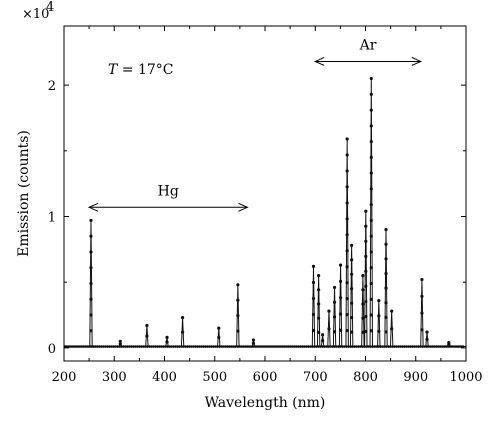 This screenshot has height=428, width=500. I want to click on annotation-arrowhead-right, so click(417, 61).